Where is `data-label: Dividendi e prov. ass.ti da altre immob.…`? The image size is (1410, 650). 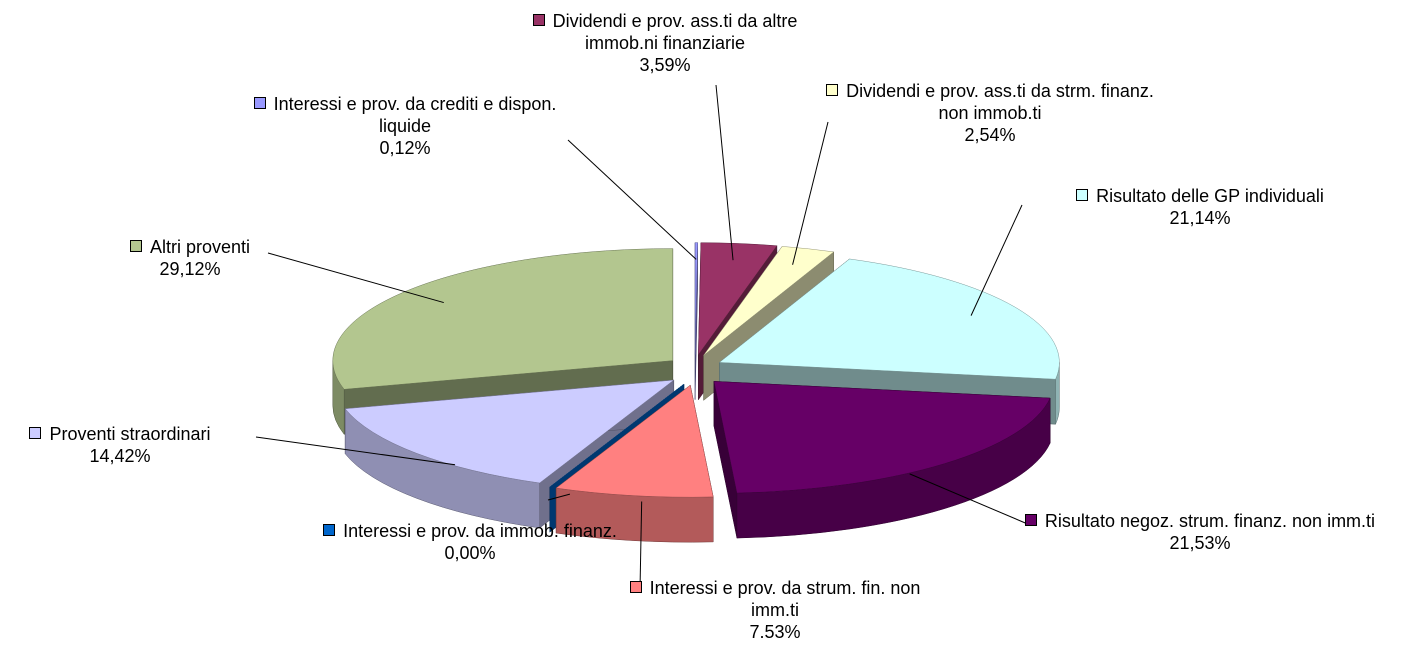 data-label: Dividendi e prov. ass.ti da altre immob.… is located at coordinates (665, 43).